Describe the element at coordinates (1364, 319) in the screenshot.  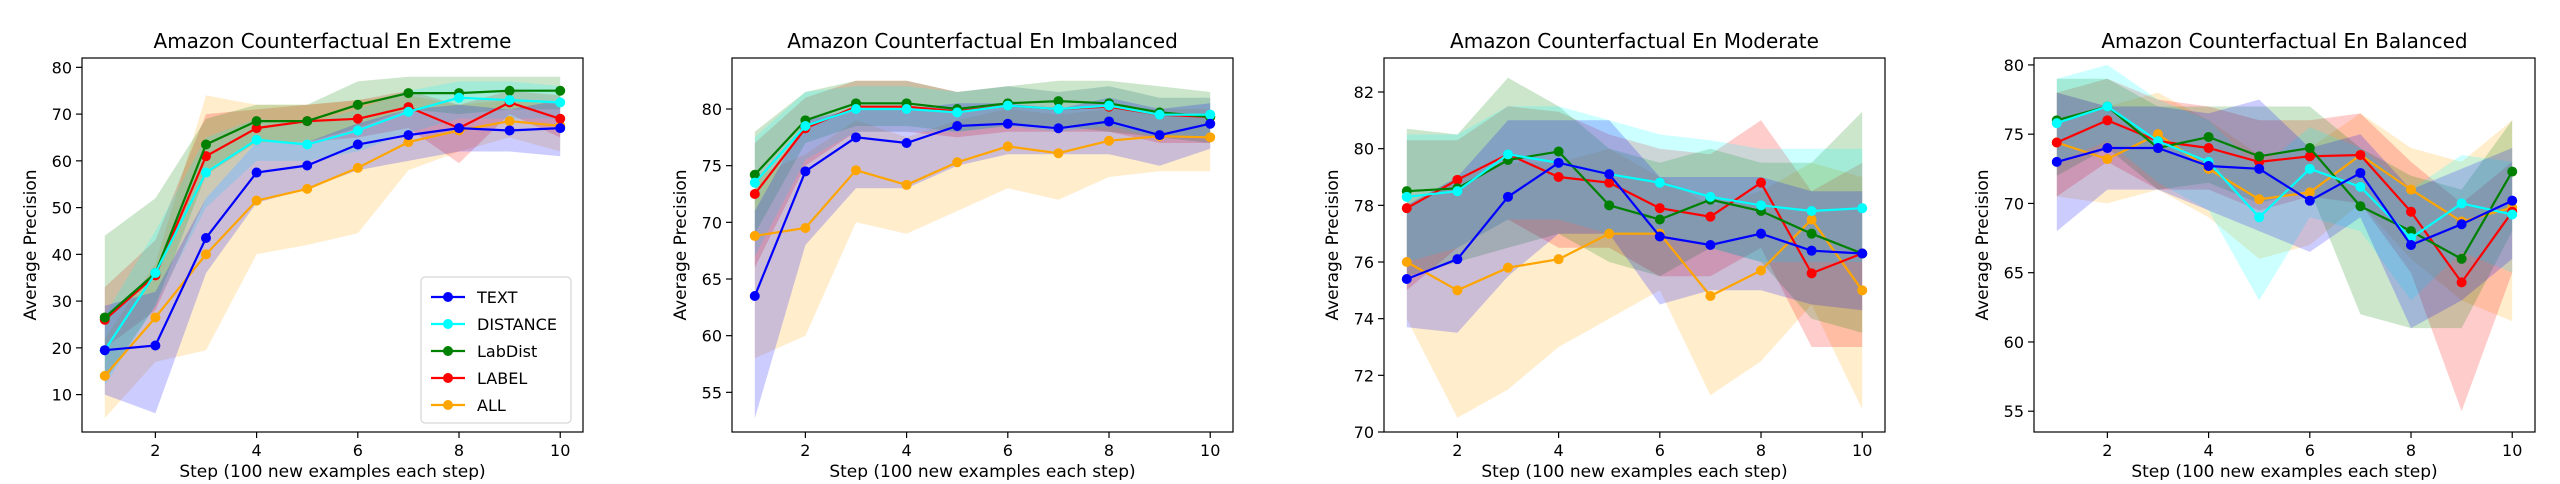
I see `y-tick-label: 74` at that location.